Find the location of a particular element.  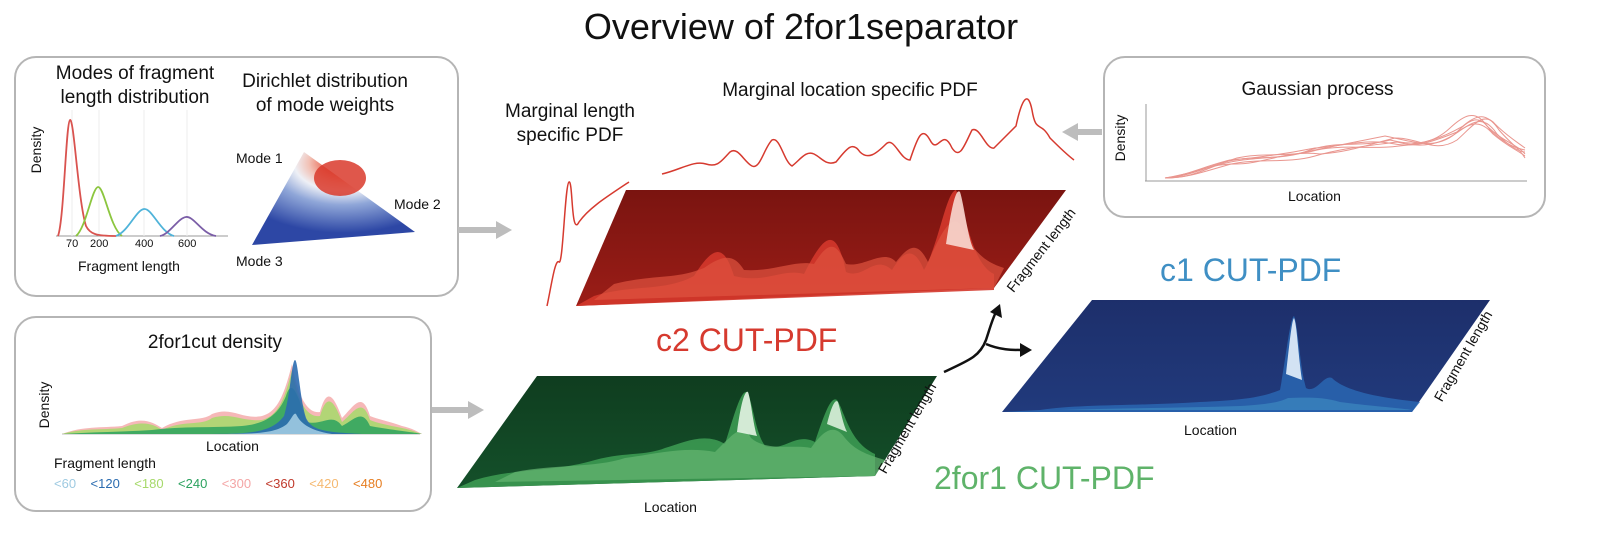

density-chart is located at coordinates (242, 397).